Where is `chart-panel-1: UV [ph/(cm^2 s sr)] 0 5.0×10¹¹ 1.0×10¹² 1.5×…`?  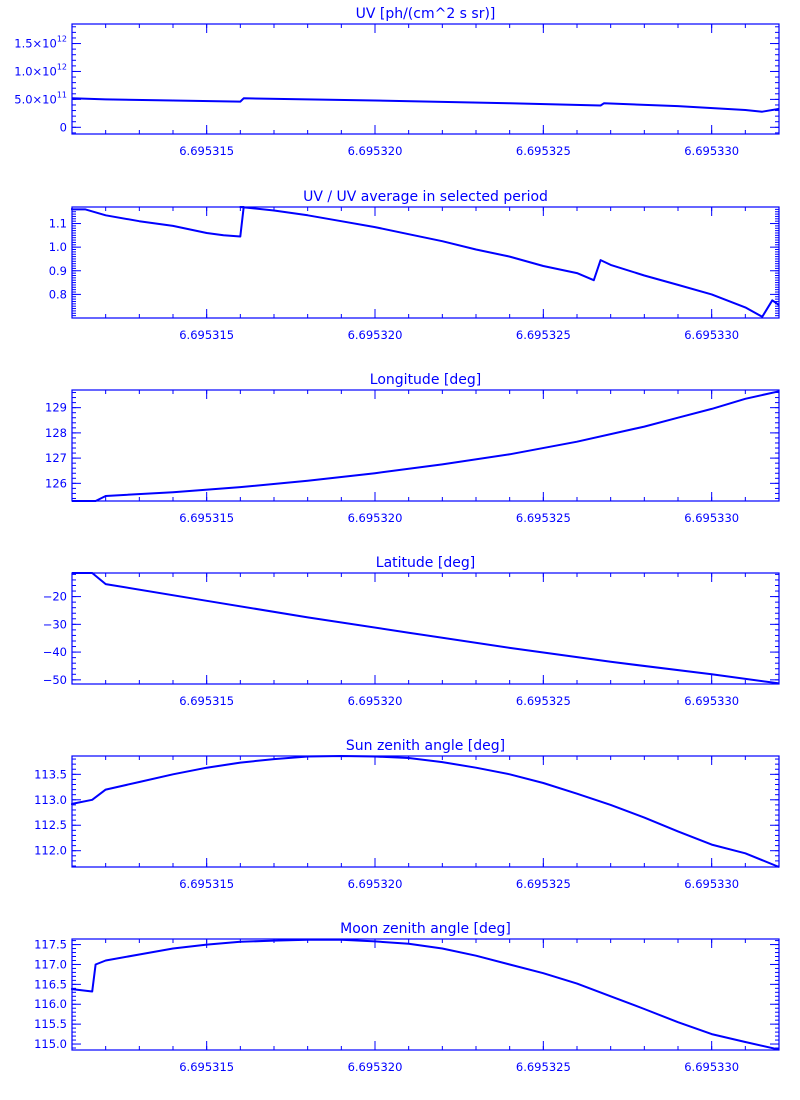
chart-panel-1: UV [ph/(cm^2 s sr)] 0 5.0×10¹¹ 1.0×10¹² 1.5×… is located at coordinates (397, 82).